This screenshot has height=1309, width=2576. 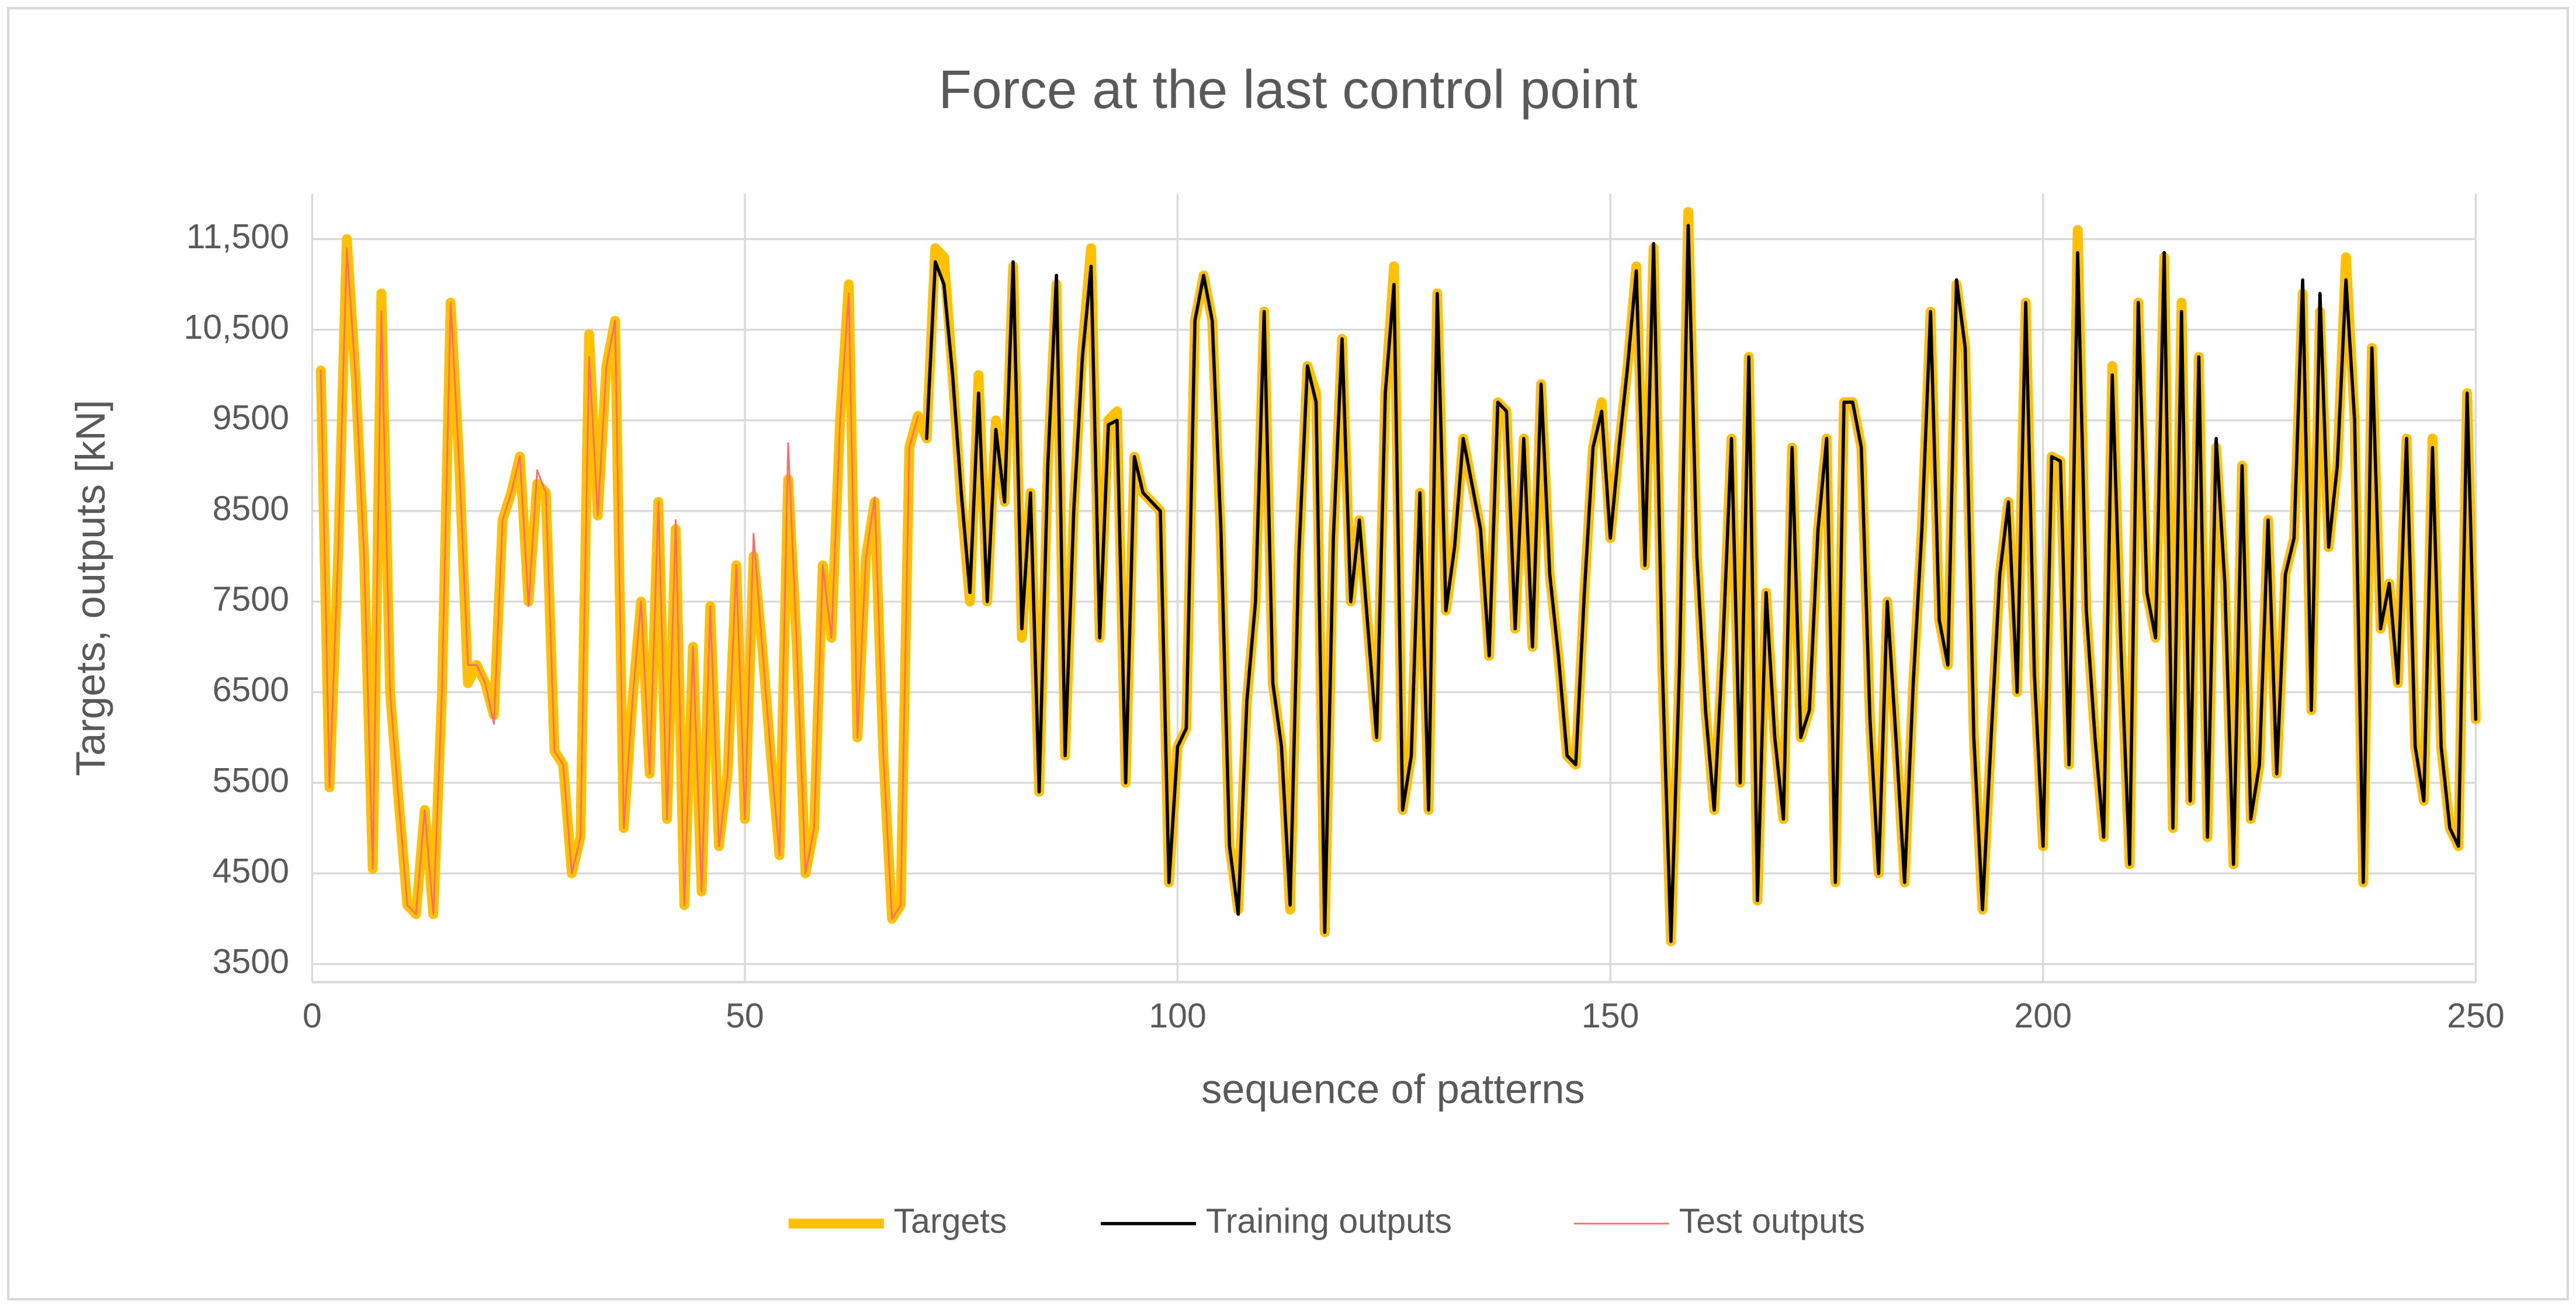 I want to click on x-axis-label: sequence of patterns, so click(x=1393, y=1088).